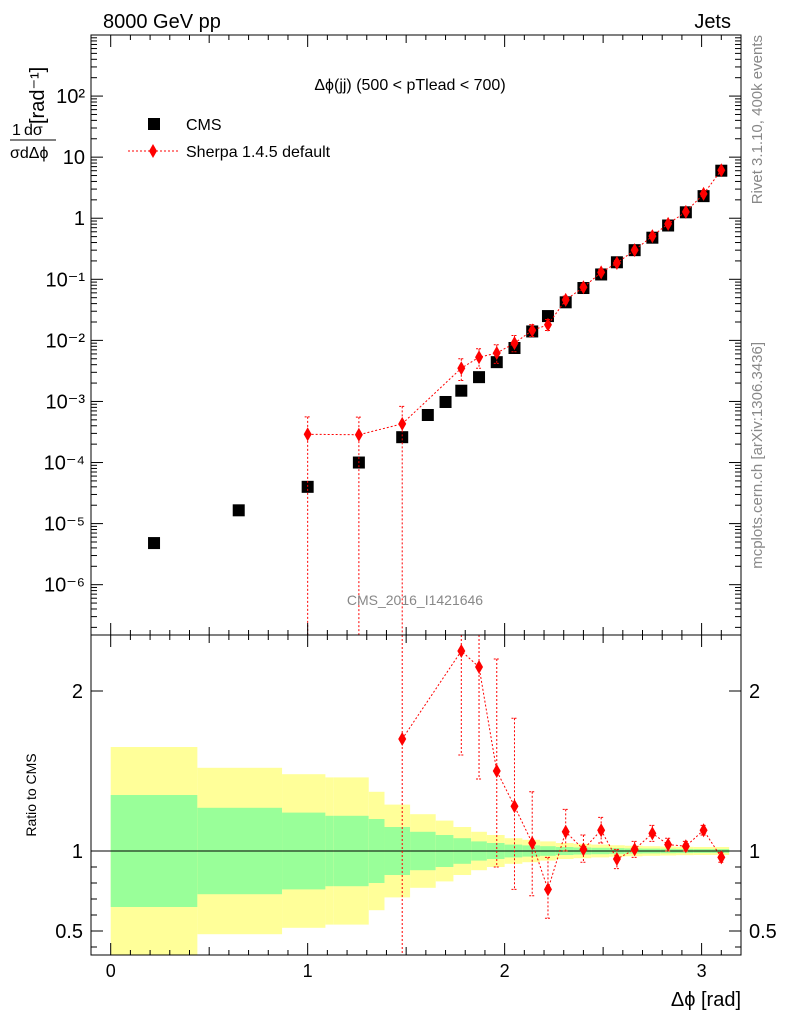  I want to click on main-y-tick-label: 10⁻², so click(66, 341).